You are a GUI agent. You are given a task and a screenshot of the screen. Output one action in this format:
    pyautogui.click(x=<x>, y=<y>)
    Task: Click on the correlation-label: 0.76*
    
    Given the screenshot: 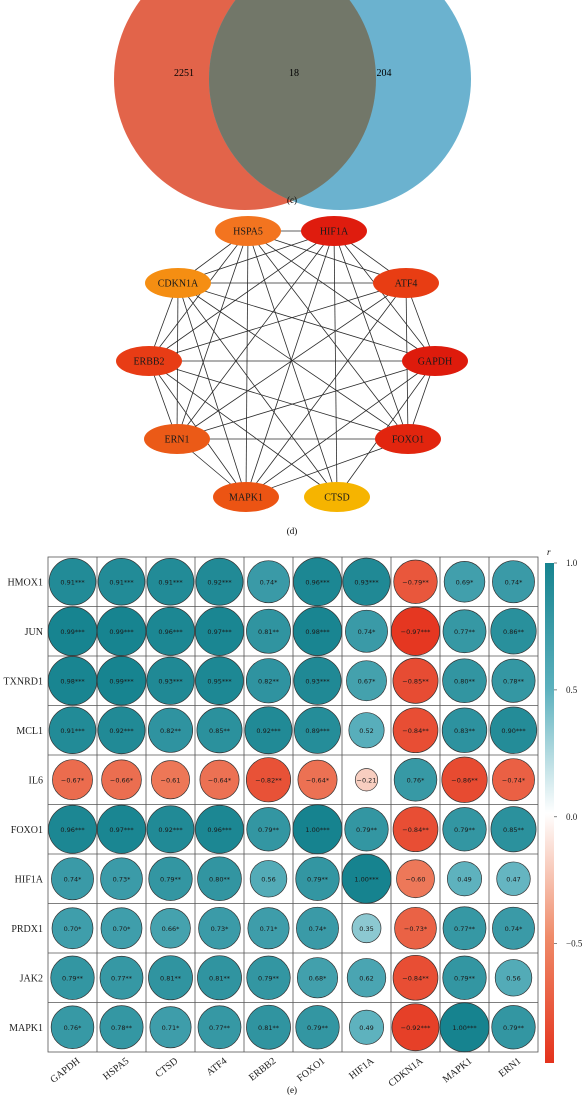 What is the action you would take?
    pyautogui.click(x=73, y=1028)
    